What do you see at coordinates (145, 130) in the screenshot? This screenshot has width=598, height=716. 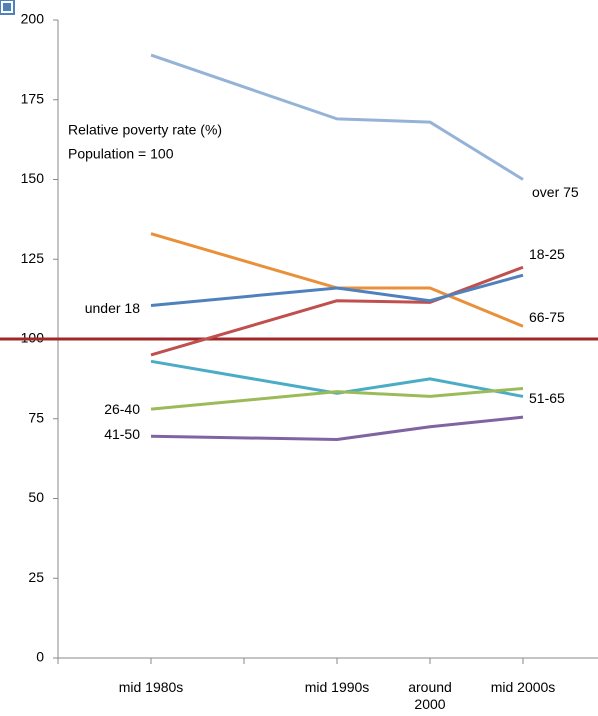 I see `annotation: Relative poverty rate (%)` at bounding box center [145, 130].